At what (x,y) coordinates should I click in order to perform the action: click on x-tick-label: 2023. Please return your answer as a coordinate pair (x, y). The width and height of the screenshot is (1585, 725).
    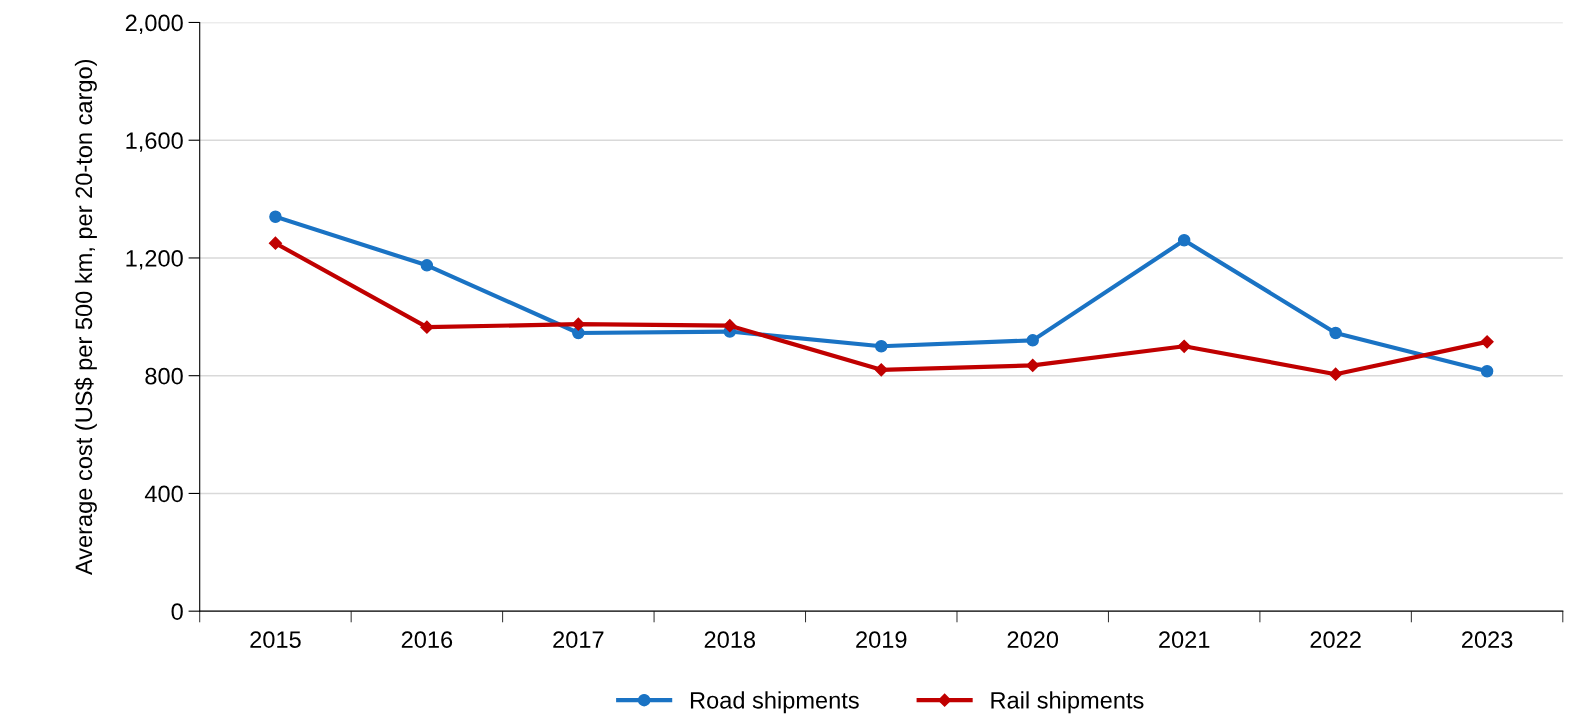
    Looking at the image, I should click on (1487, 639).